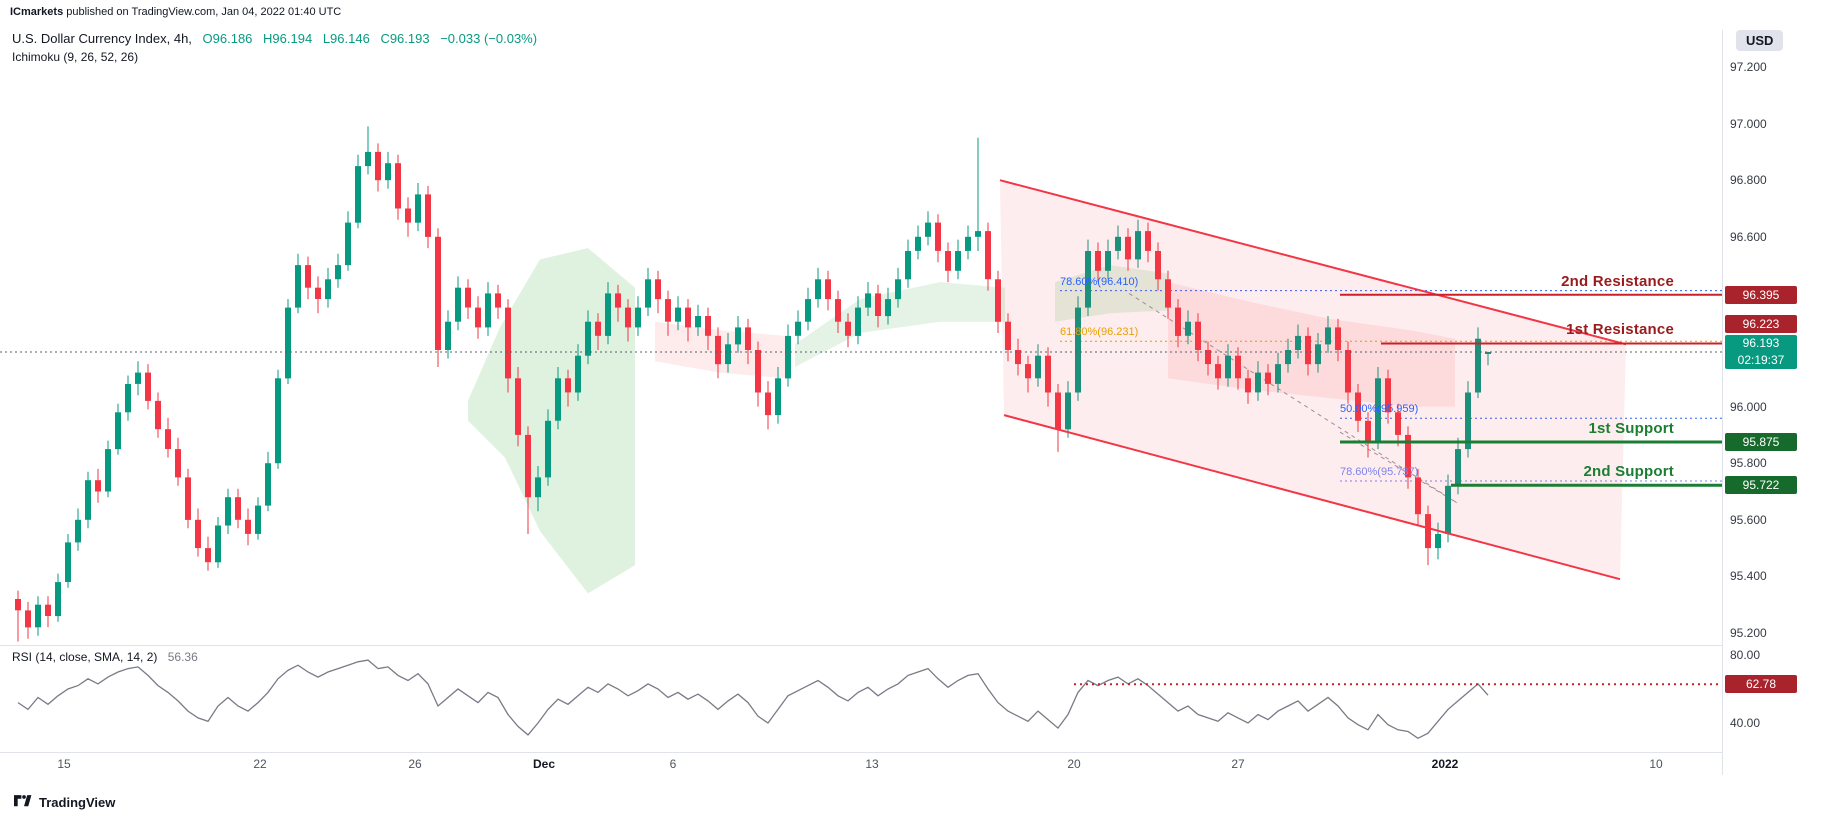  I want to click on pane-separator, so click(861, 645).